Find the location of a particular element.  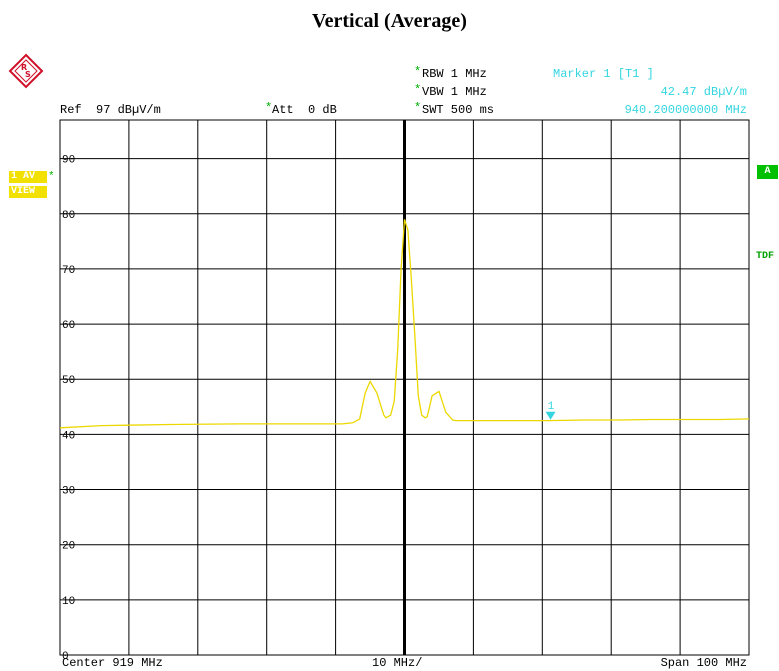

svg-text: S is located at coordinates (28, 74).